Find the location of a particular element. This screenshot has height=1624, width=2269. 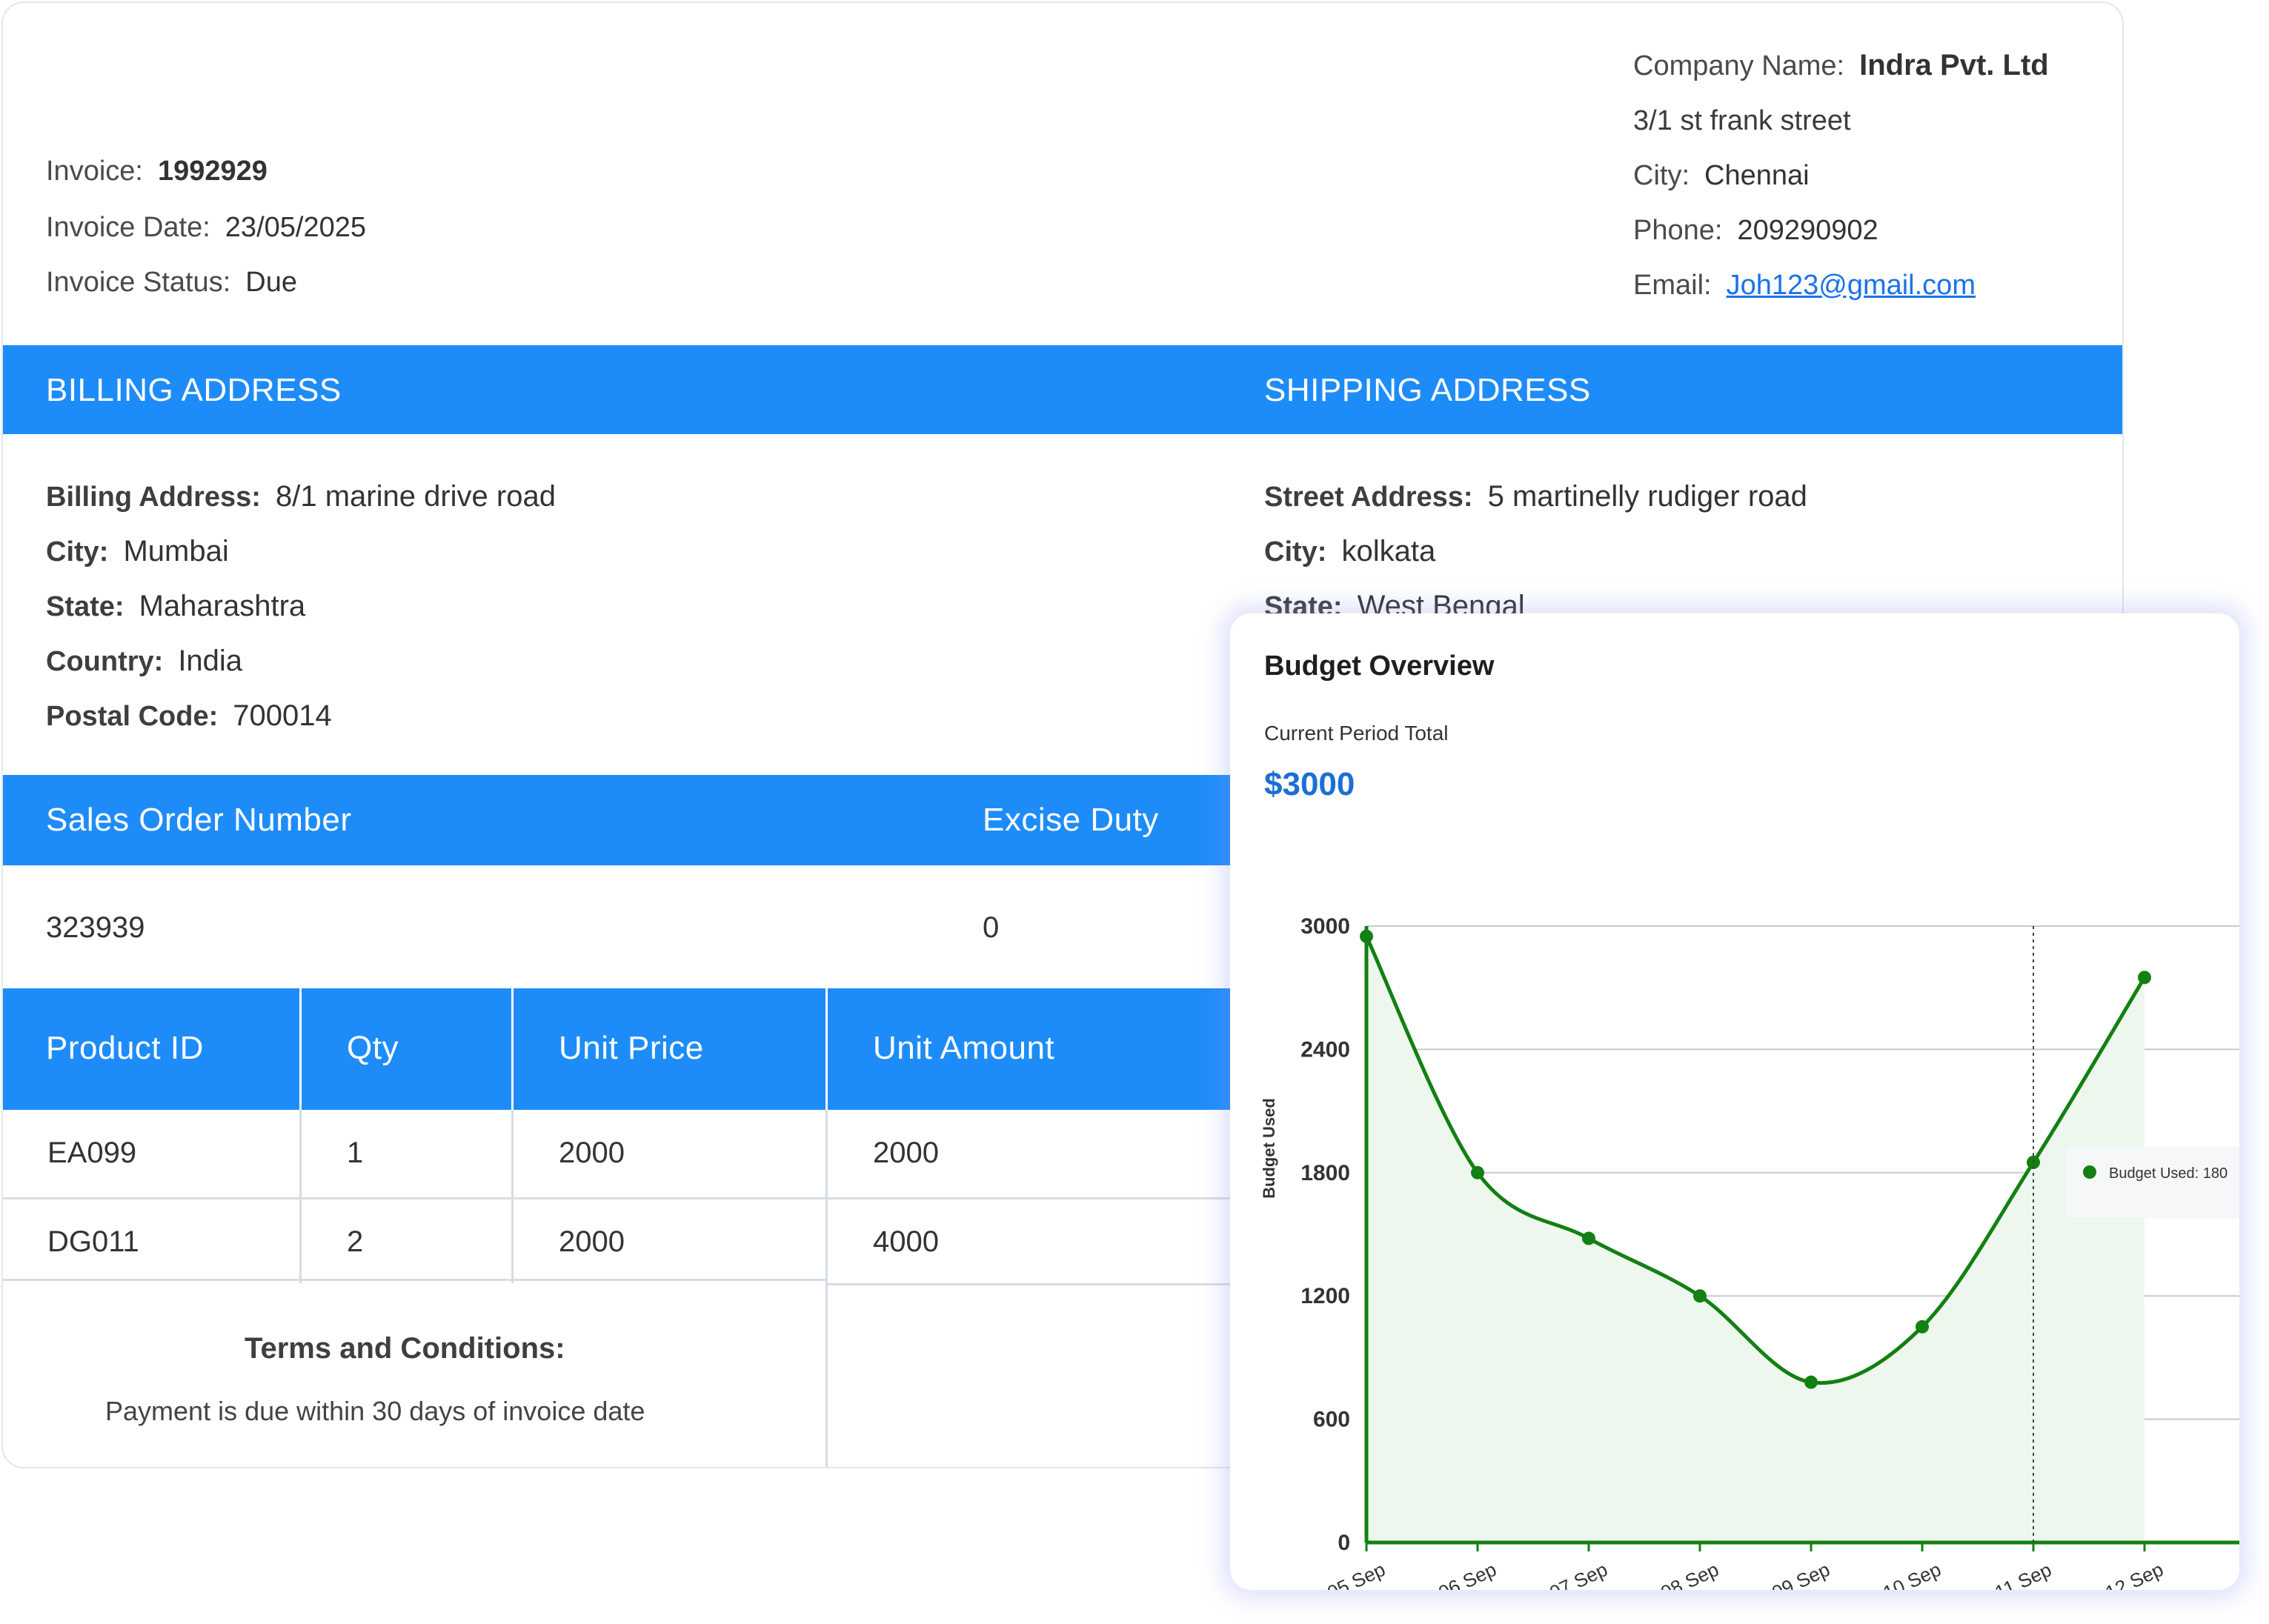

billing-address-header: BILLING ADDRESS is located at coordinates (194, 390).